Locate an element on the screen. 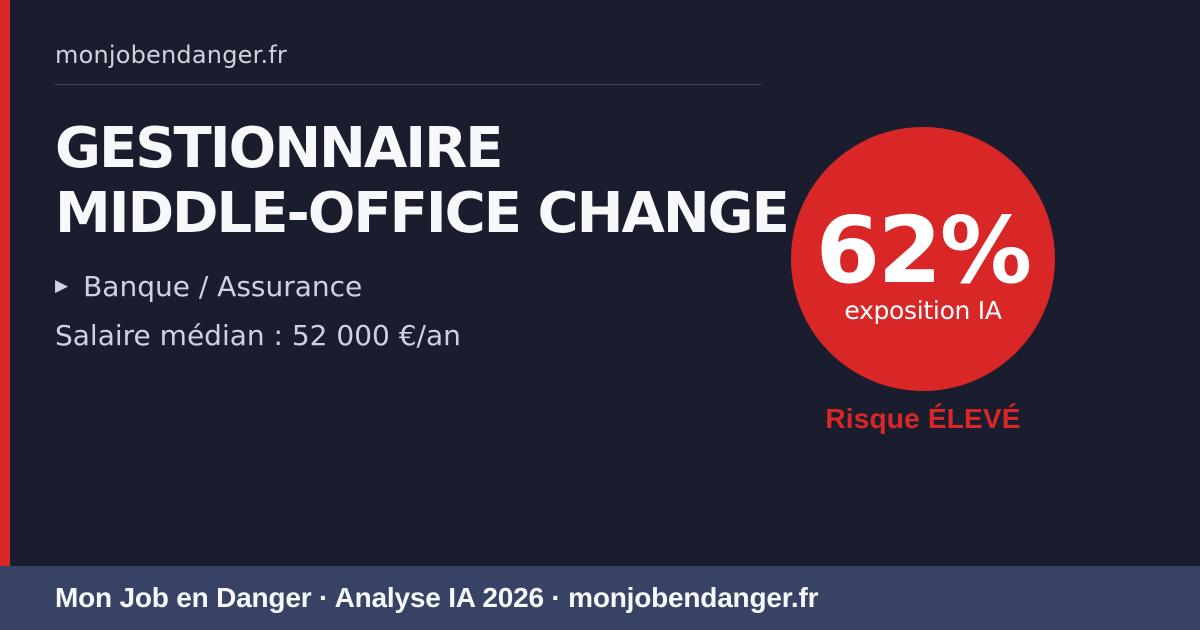 The height and width of the screenshot is (630, 1200). sector-label: Banque / Assurance is located at coordinates (223, 286).